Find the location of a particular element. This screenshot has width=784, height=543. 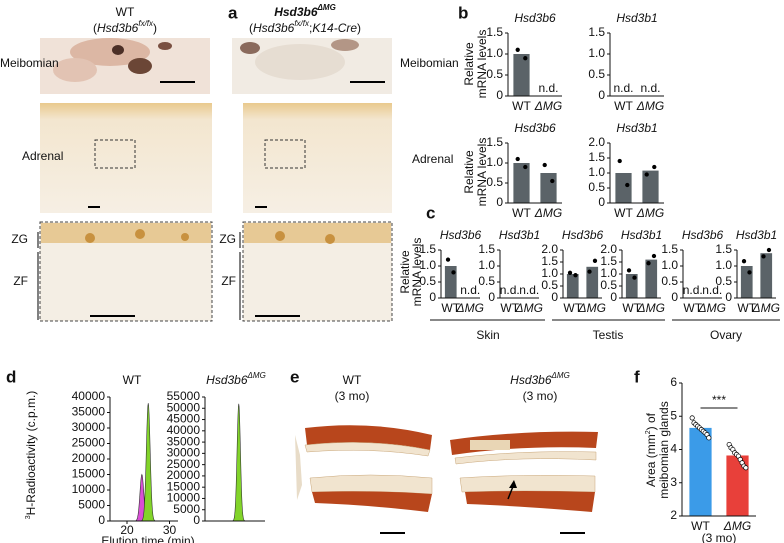

x-axis-label: (3 mo) is located at coordinates (719, 537).